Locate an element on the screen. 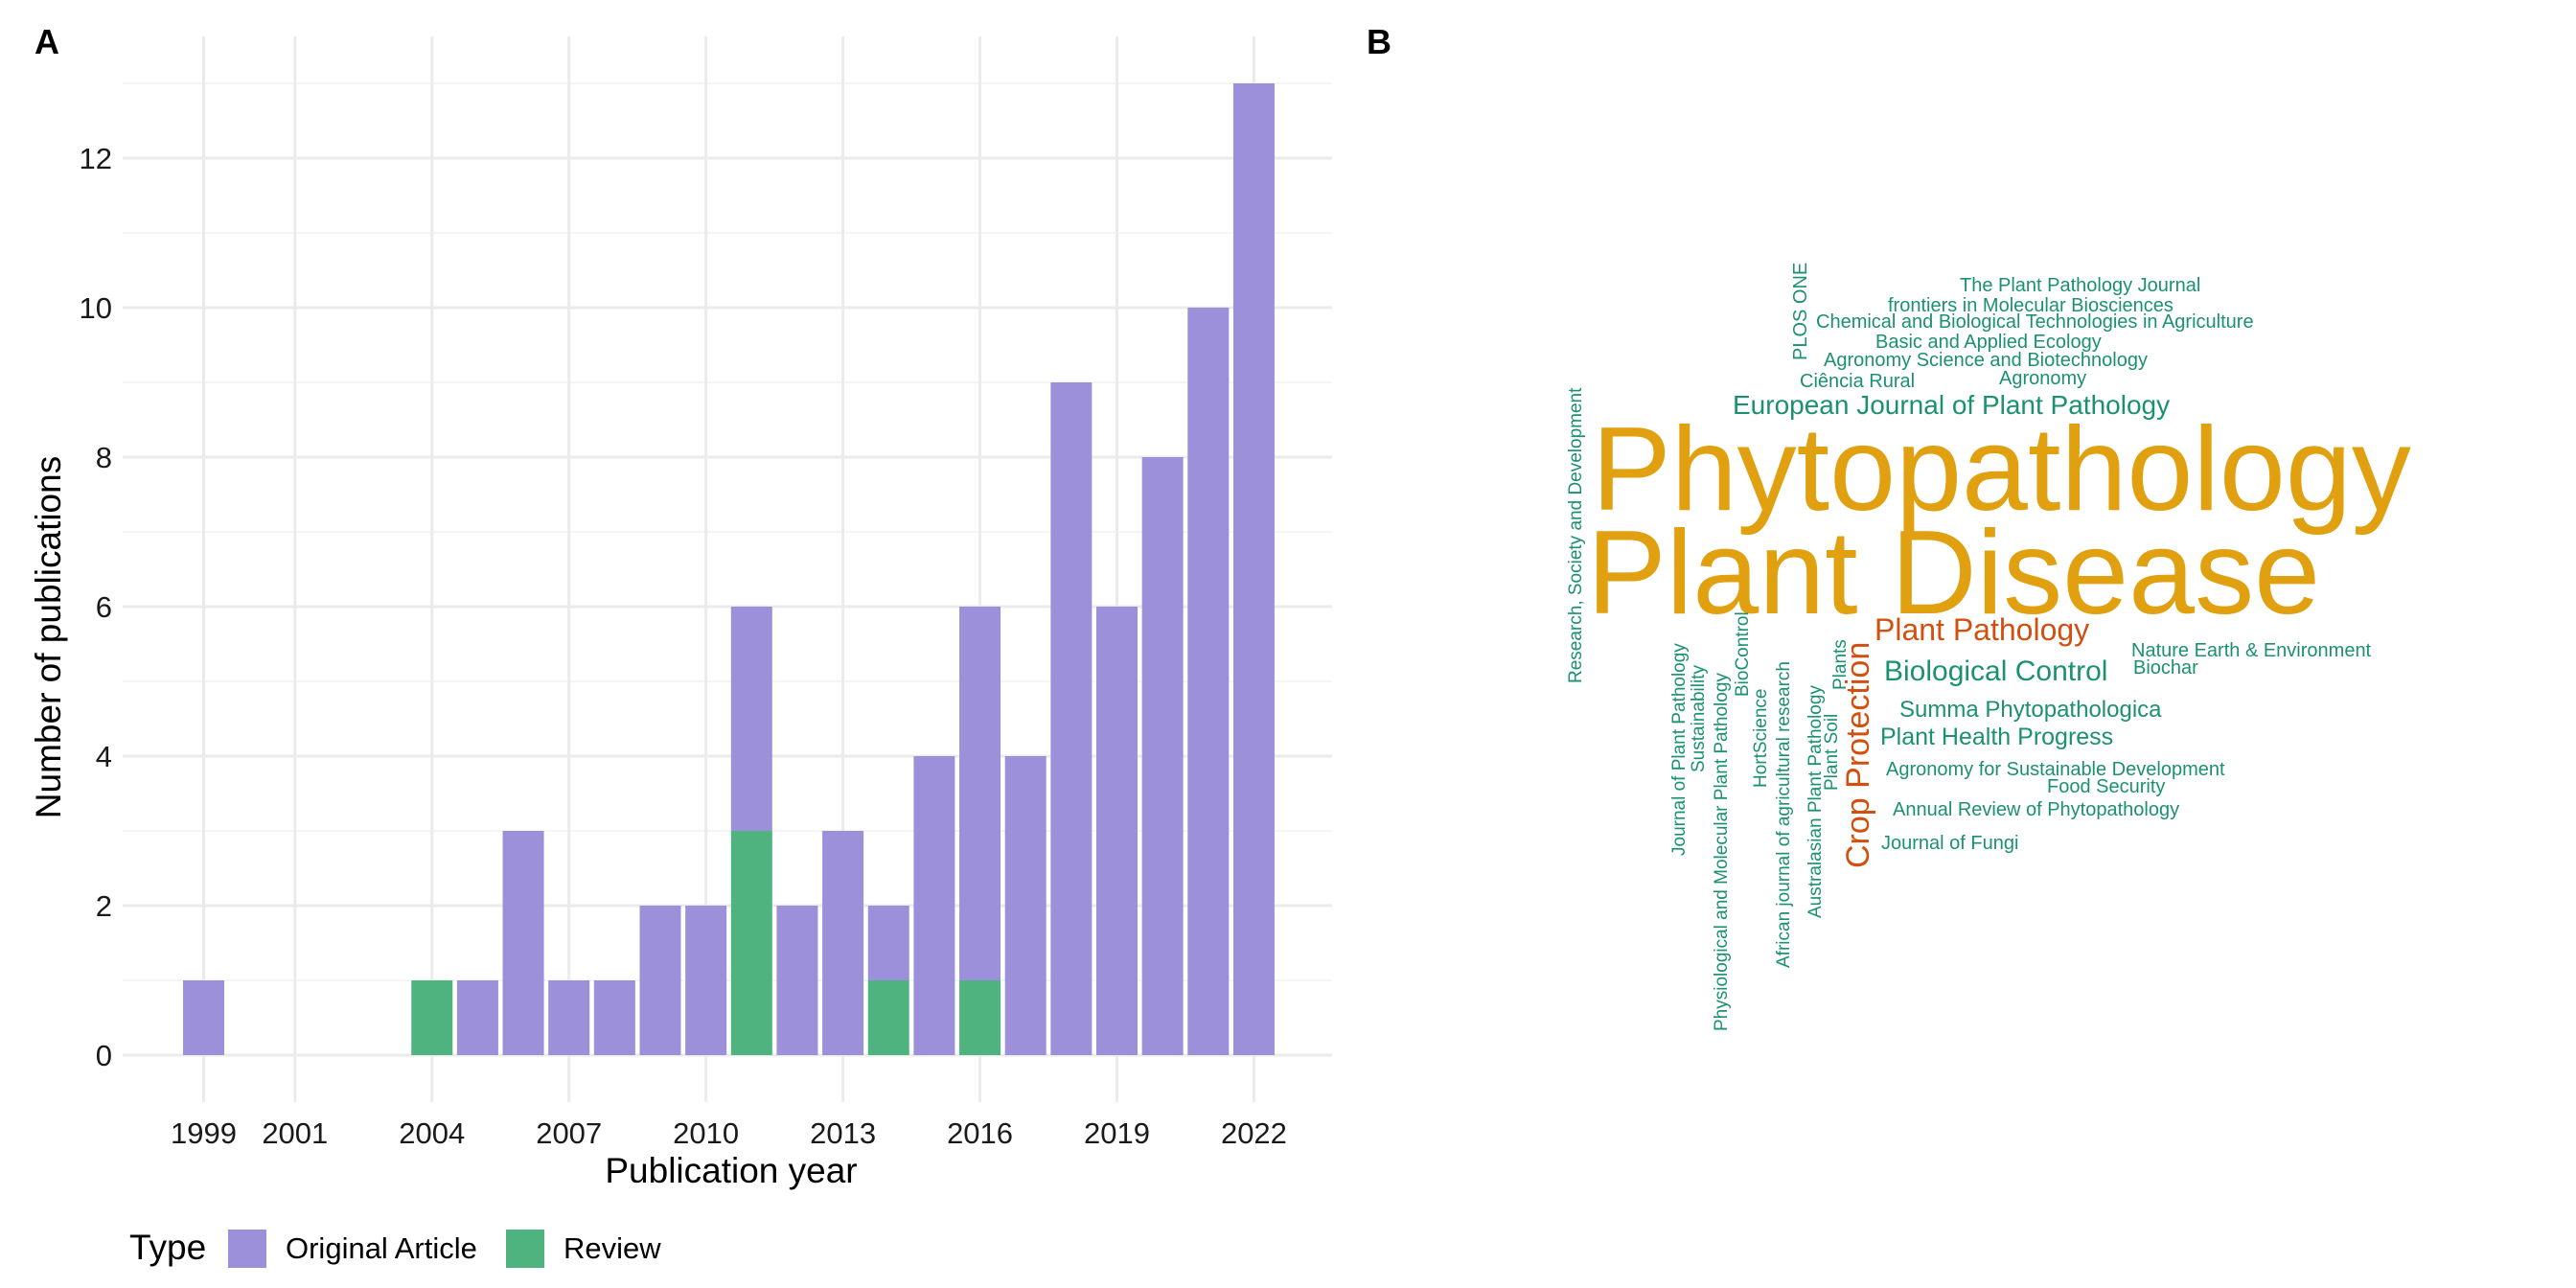 This screenshot has height=1288, width=2576. word-cloud-term: Annual Review of Phytopathology is located at coordinates (2036, 809).